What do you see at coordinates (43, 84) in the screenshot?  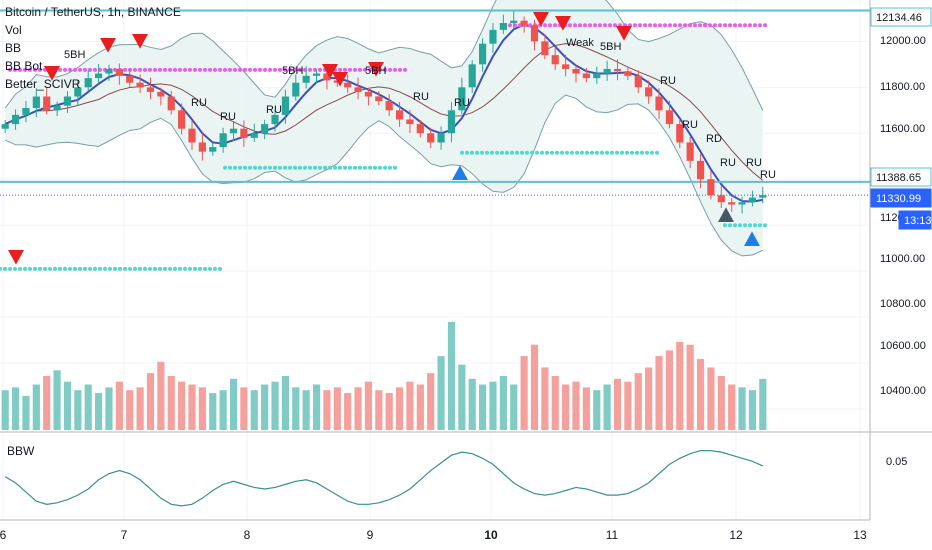 I see `indicator-better-scivr: Better_SCIVR` at bounding box center [43, 84].